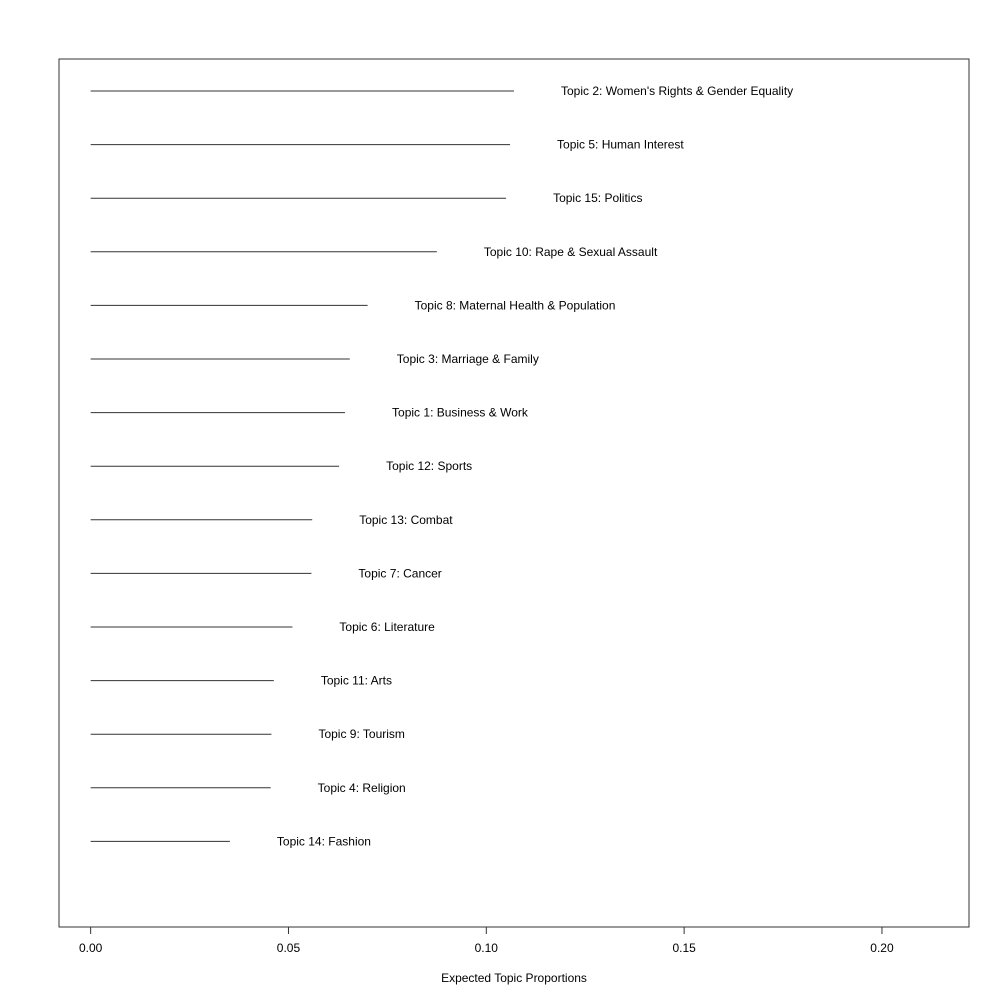 The height and width of the screenshot is (1000, 1000). What do you see at coordinates (684, 948) in the screenshot?
I see `x-tick-label: 0.15` at bounding box center [684, 948].